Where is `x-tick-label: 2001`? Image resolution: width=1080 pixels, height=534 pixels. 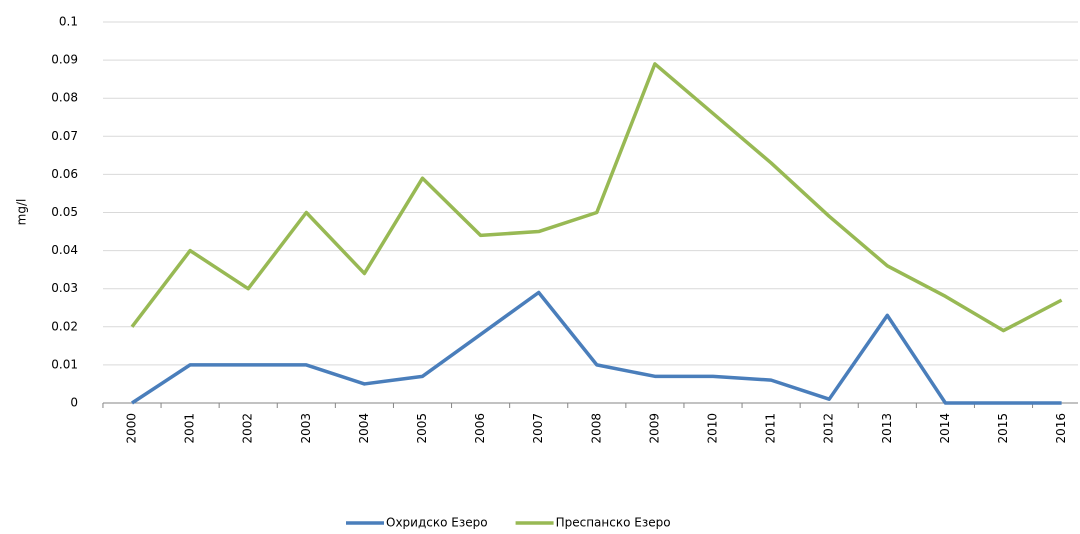 x-tick-label: 2001 is located at coordinates (190, 428).